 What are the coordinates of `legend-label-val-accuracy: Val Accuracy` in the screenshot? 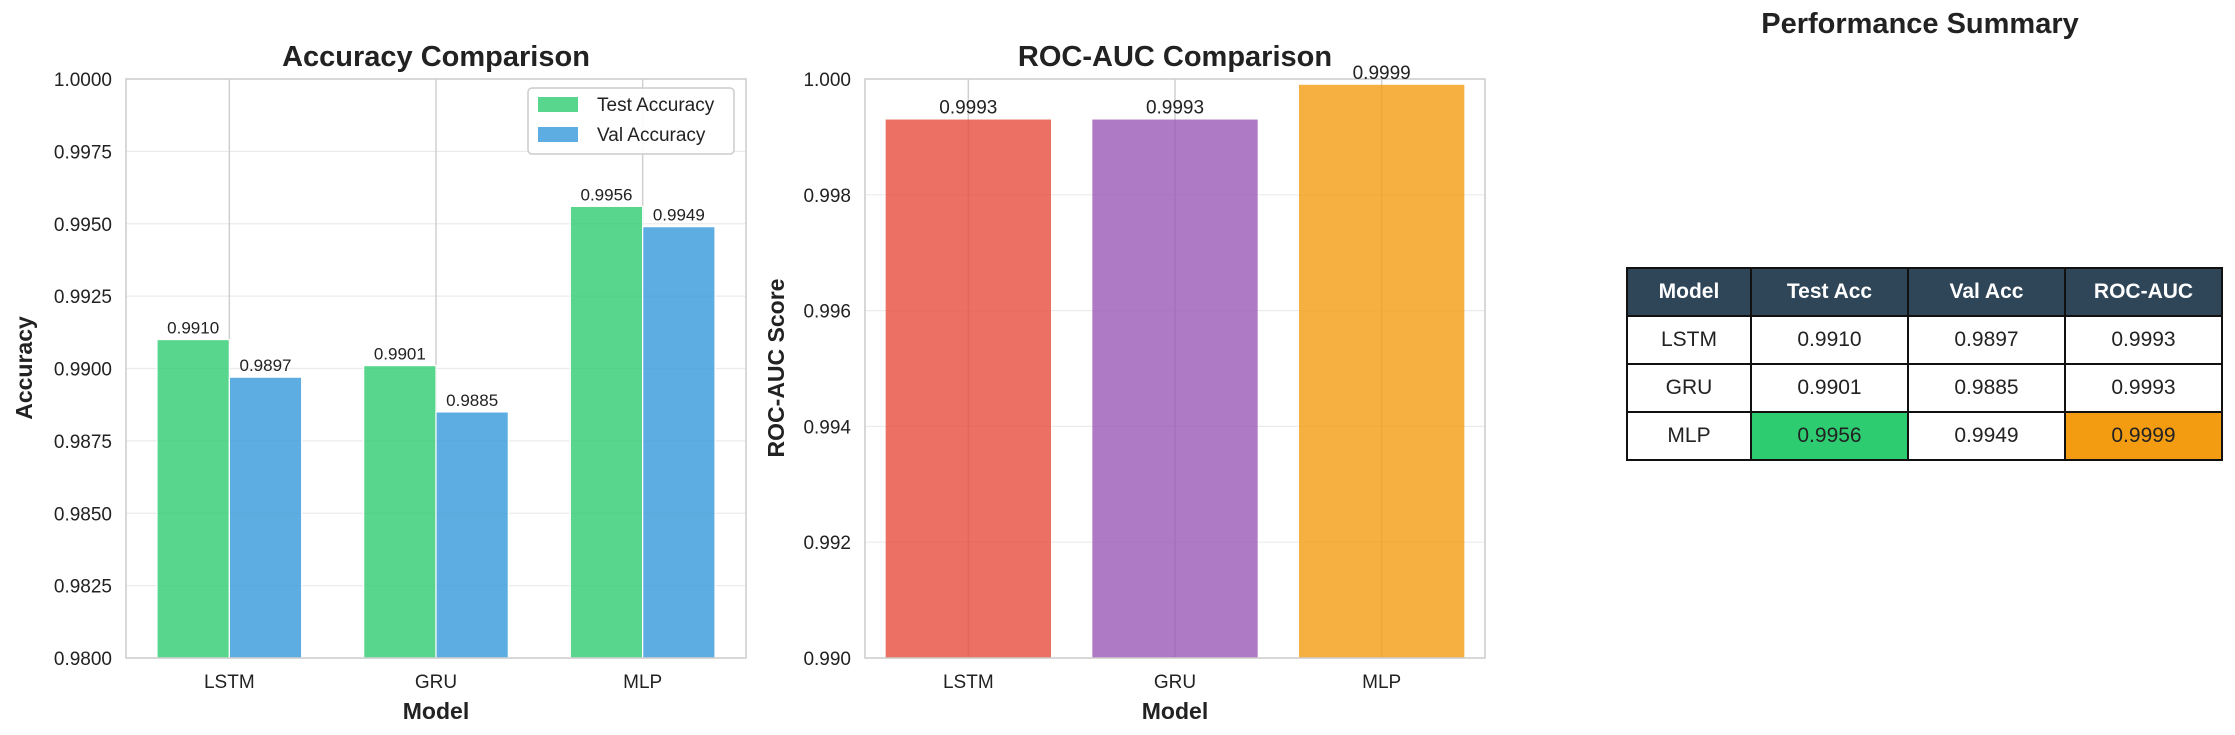 It's located at (651, 135).